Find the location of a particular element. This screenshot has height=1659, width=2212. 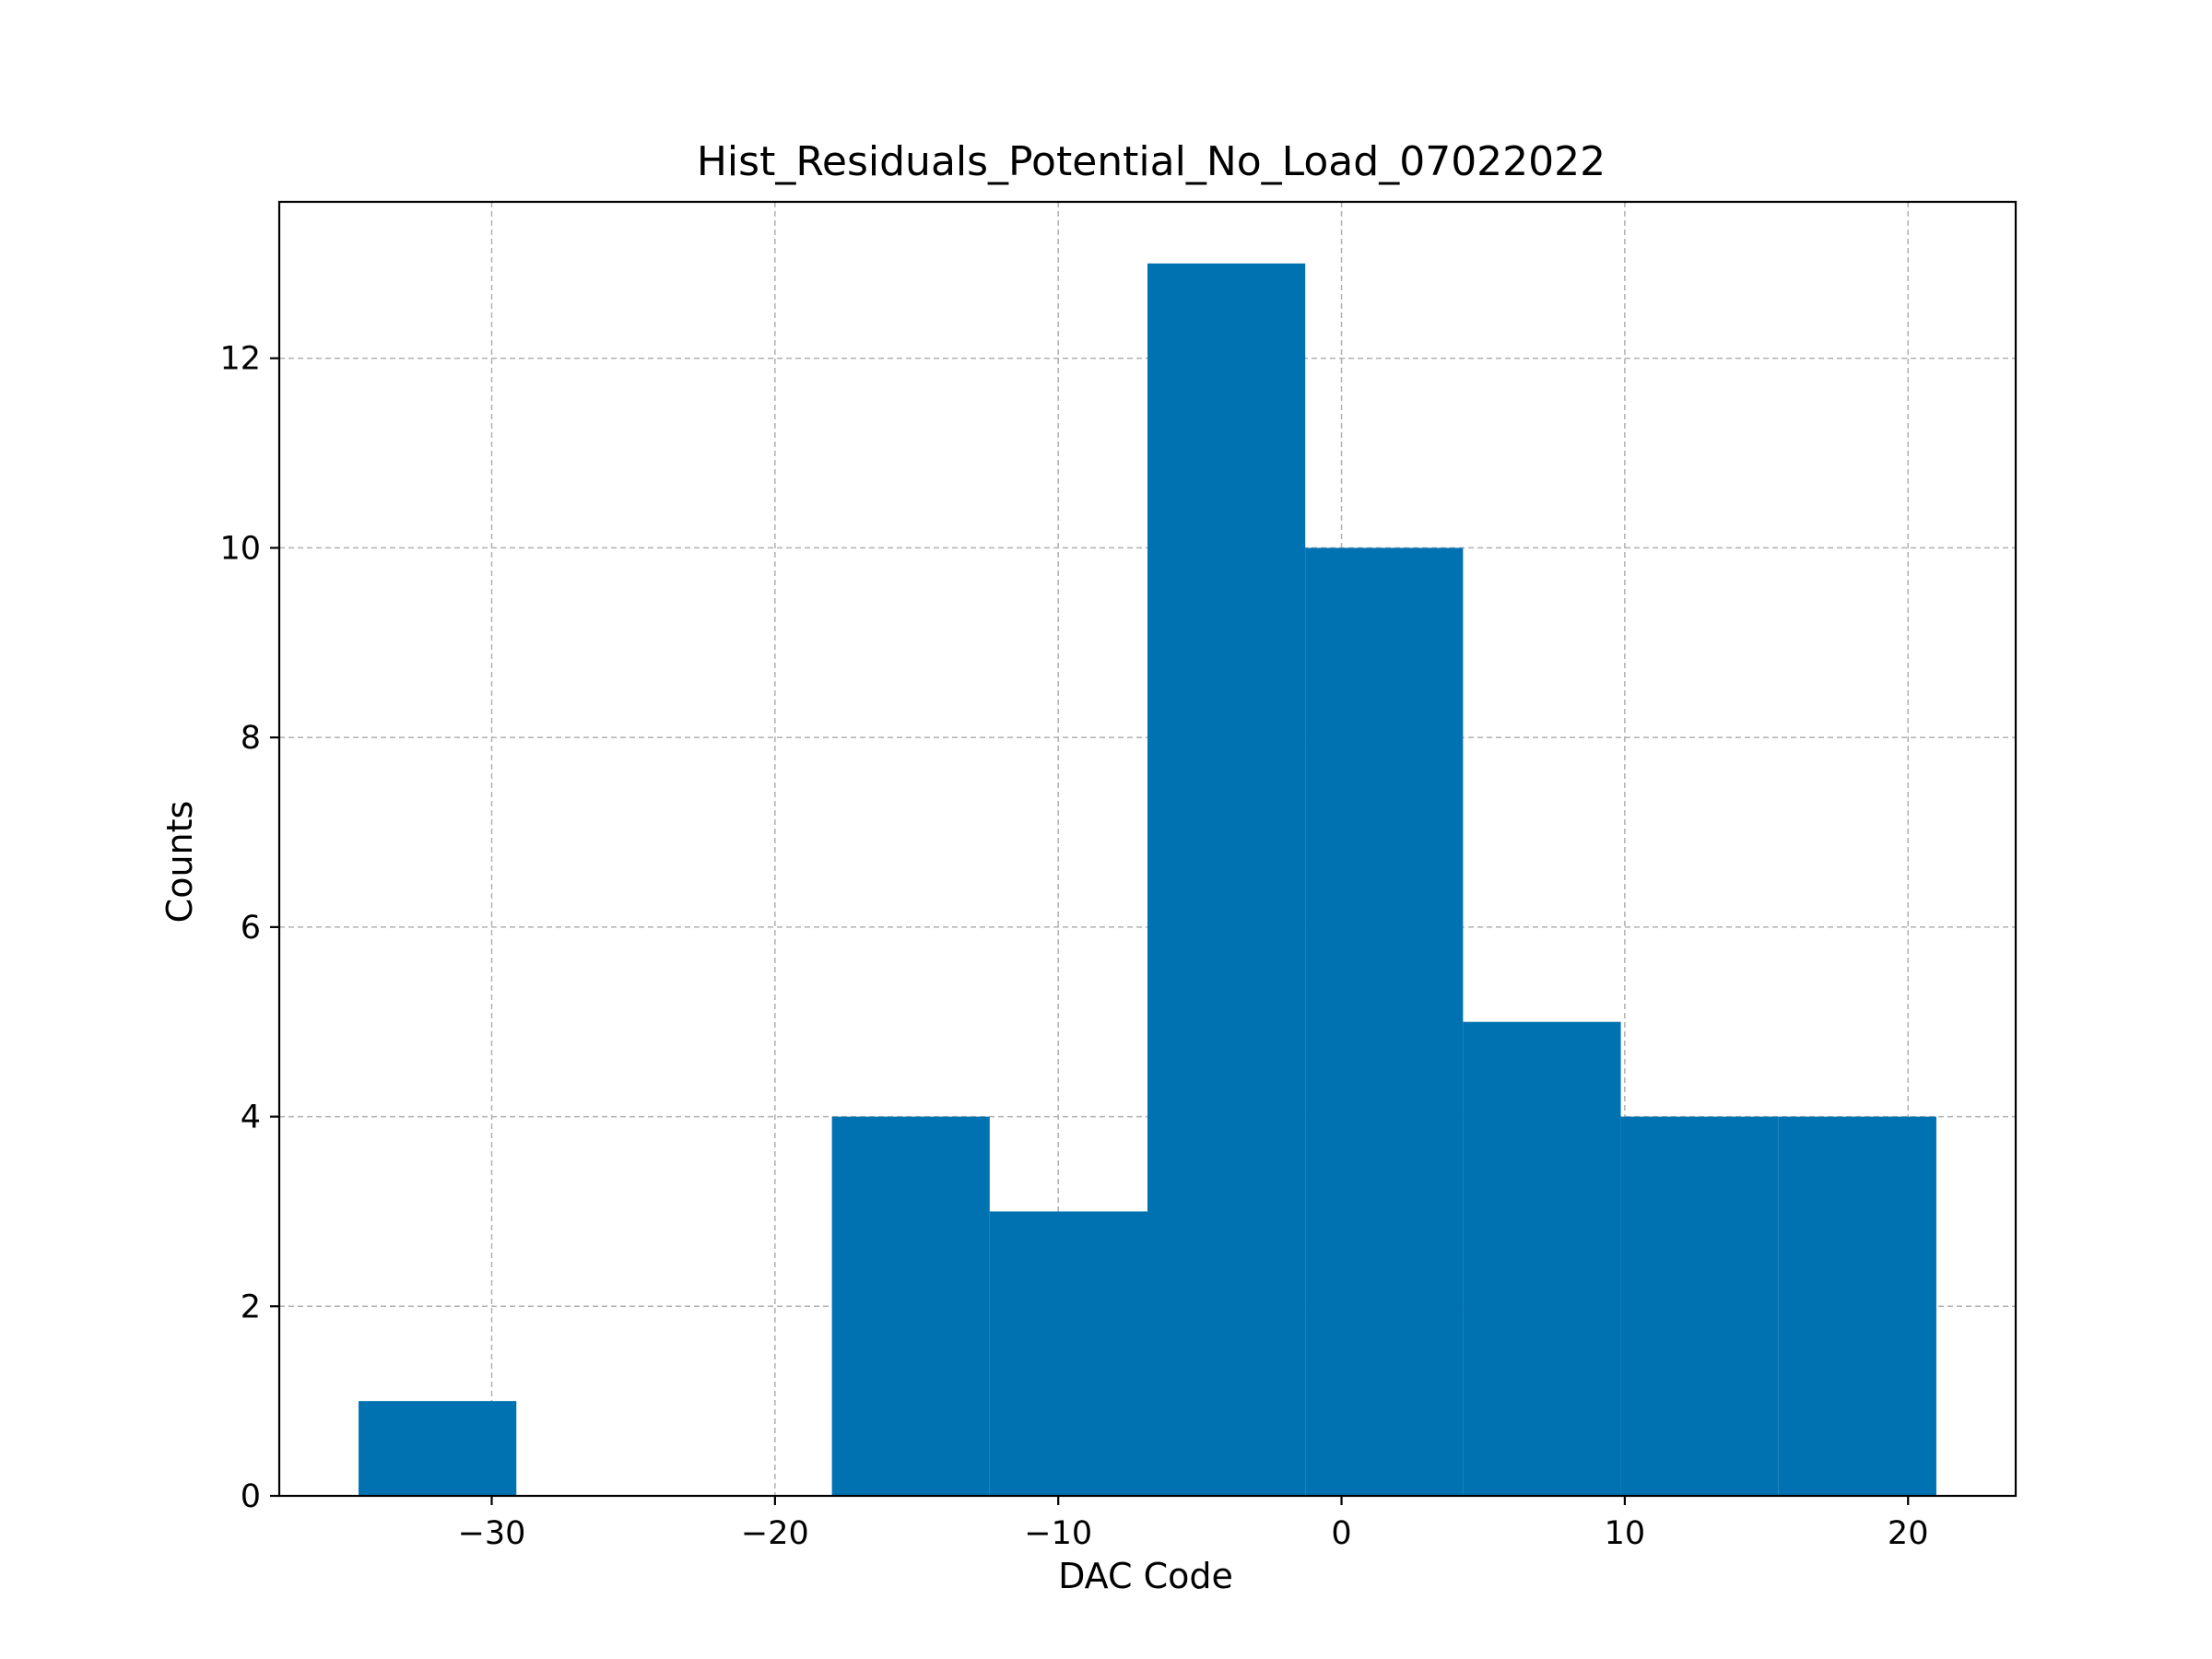

y-tick-label: 2 is located at coordinates (251, 1306).